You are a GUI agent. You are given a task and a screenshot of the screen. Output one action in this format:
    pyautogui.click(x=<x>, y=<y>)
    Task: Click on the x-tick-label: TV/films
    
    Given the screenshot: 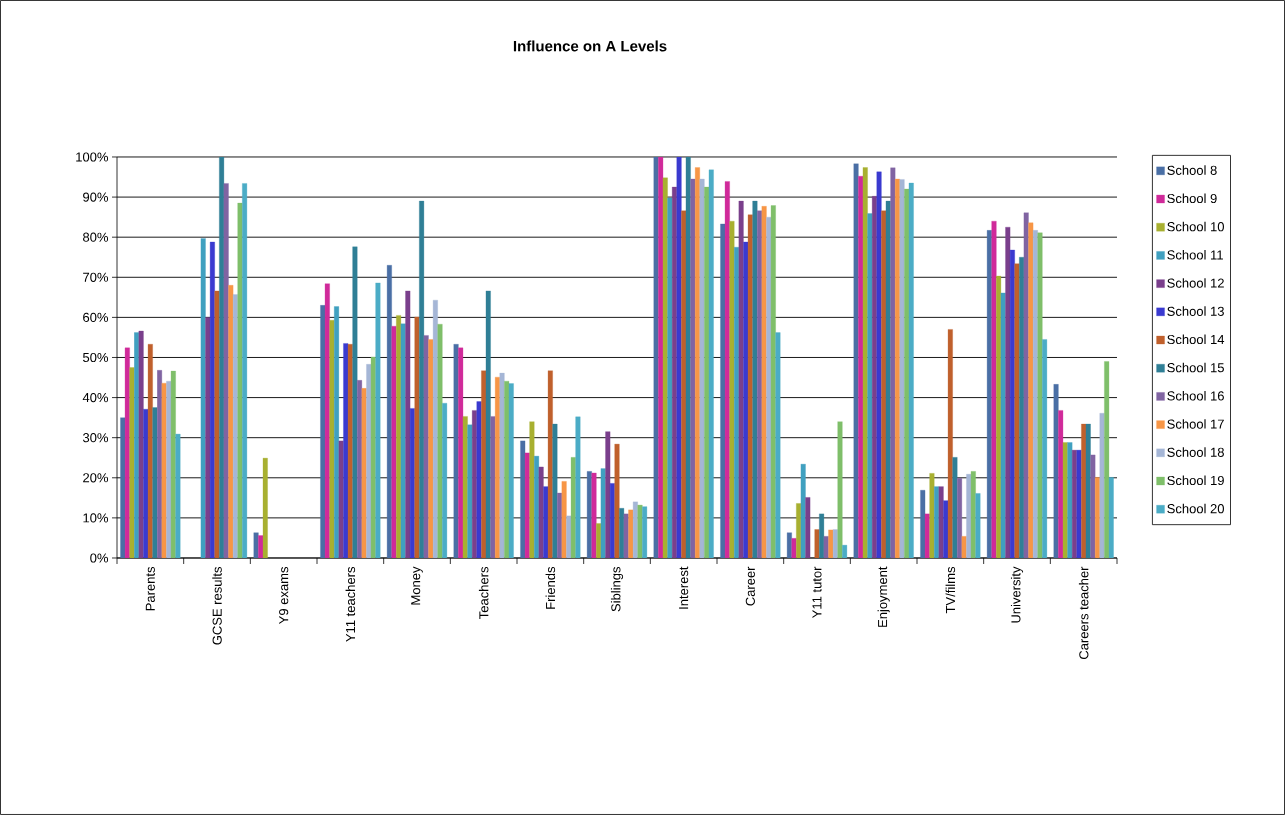 What is the action you would take?
    pyautogui.click(x=950, y=590)
    